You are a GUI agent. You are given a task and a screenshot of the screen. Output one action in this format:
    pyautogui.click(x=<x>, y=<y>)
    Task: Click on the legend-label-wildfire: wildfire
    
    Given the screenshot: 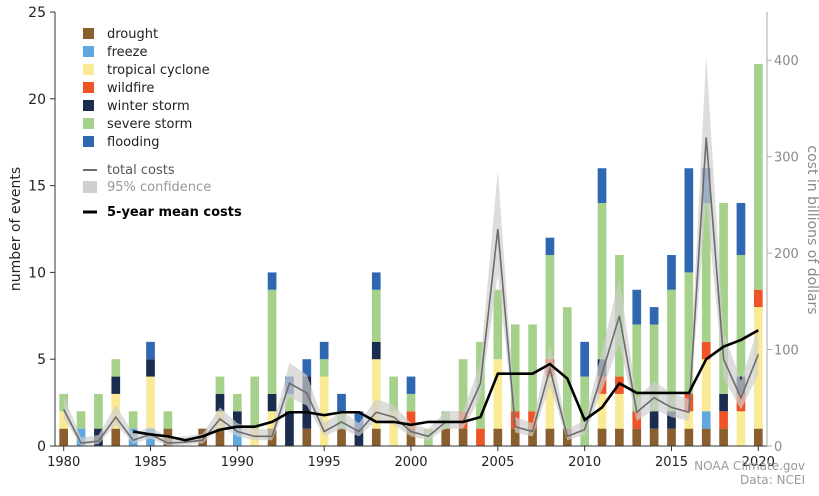 What is the action you would take?
    pyautogui.click(x=130, y=88)
    